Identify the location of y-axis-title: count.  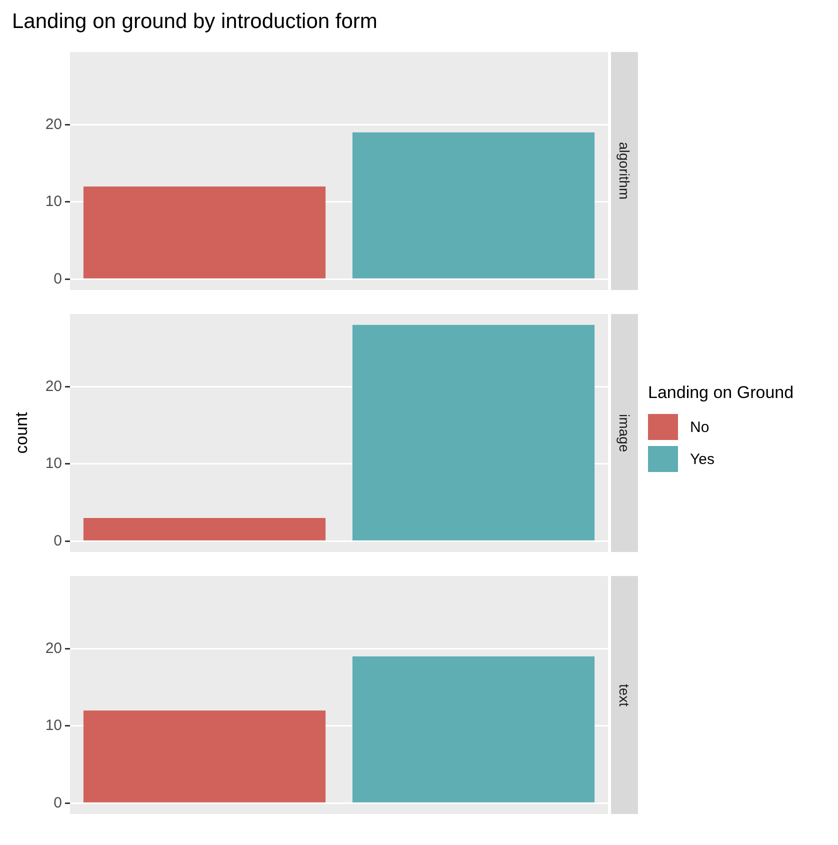
(21, 433).